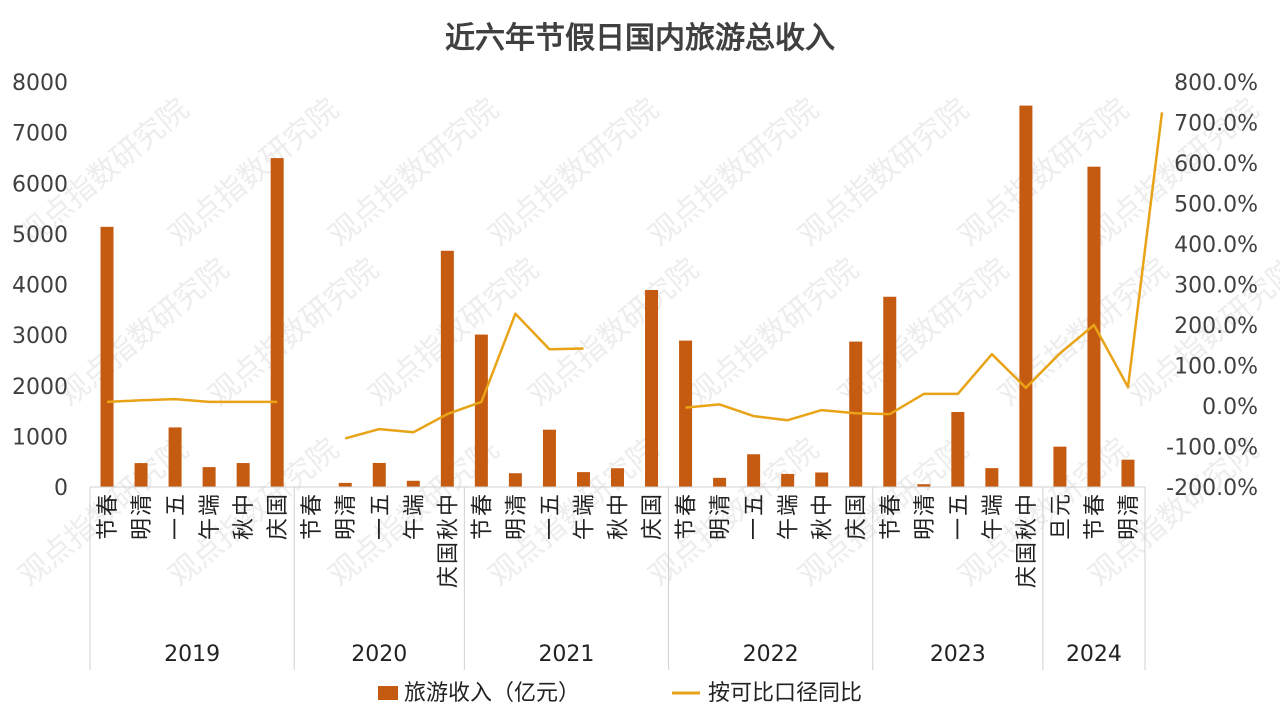  I want to click on right-tick-label: 100.0%, so click(1216, 367).